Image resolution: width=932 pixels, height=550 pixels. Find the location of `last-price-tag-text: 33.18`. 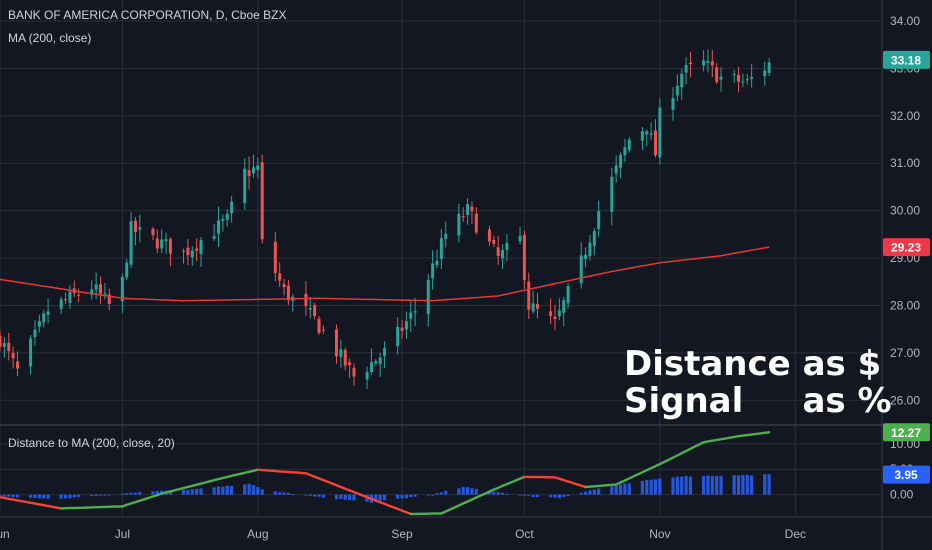

last-price-tag-text: 33.18 is located at coordinates (906, 60).